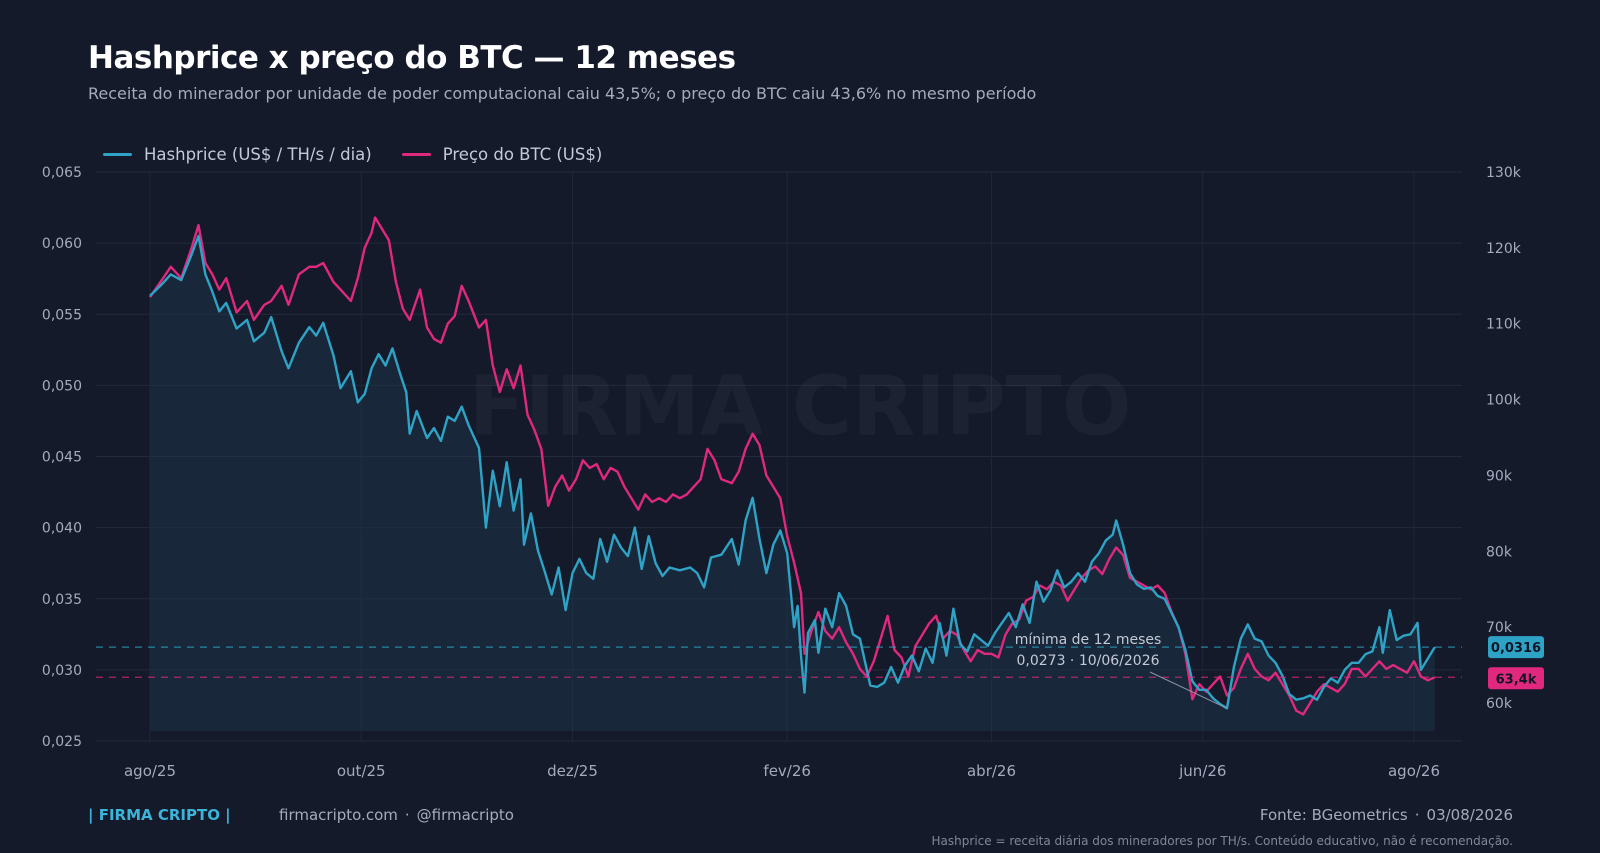  Describe the element at coordinates (150, 771) in the screenshot. I see `x-tick-label: ago/25` at that location.